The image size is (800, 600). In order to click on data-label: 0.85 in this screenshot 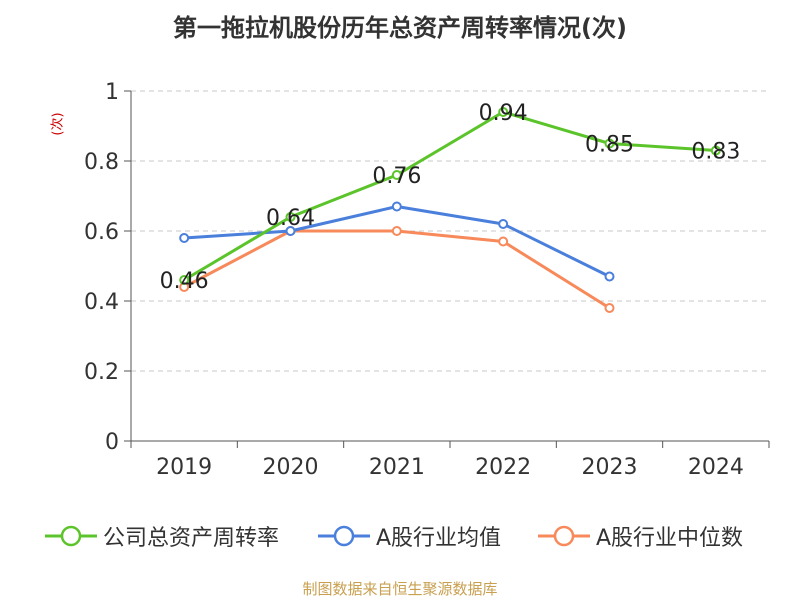, I will do `click(609, 145)`.